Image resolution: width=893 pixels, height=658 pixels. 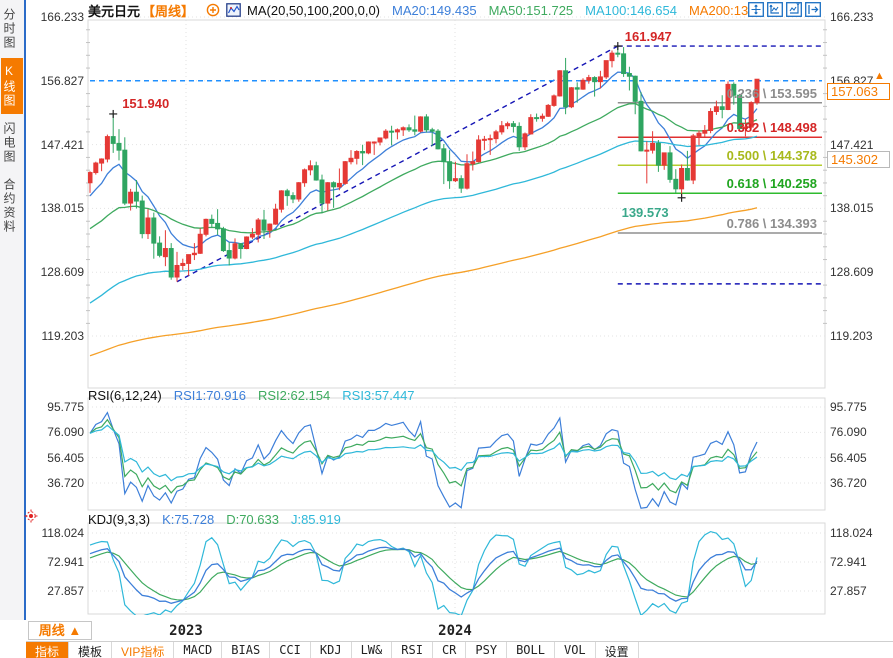 What do you see at coordinates (434, 10) in the screenshot?
I see `ma20-value: MA20:149.435` at bounding box center [434, 10].